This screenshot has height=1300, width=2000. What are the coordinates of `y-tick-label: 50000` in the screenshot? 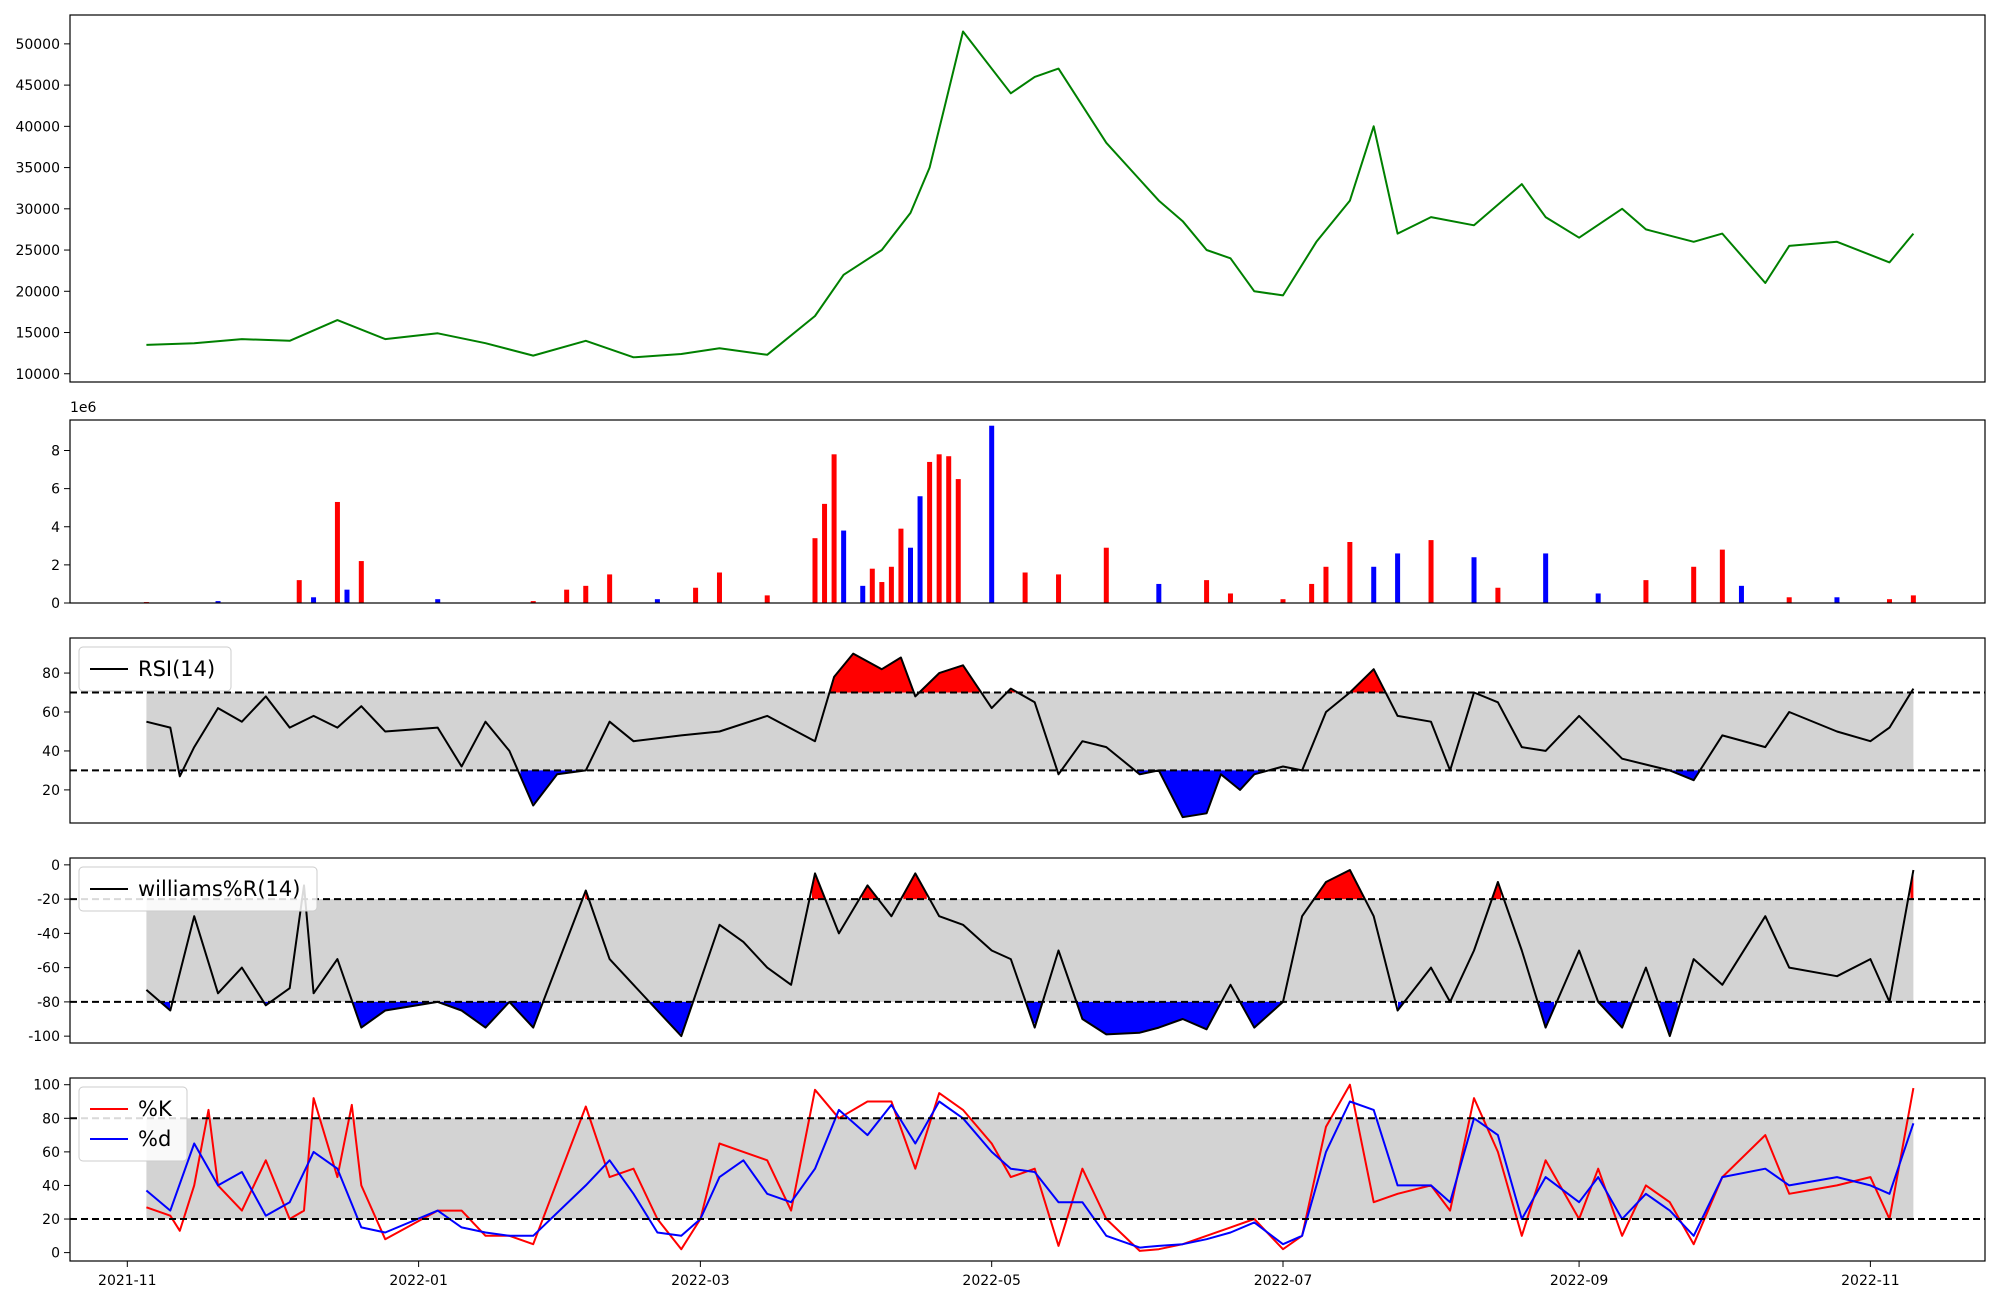 It's located at (37, 45).